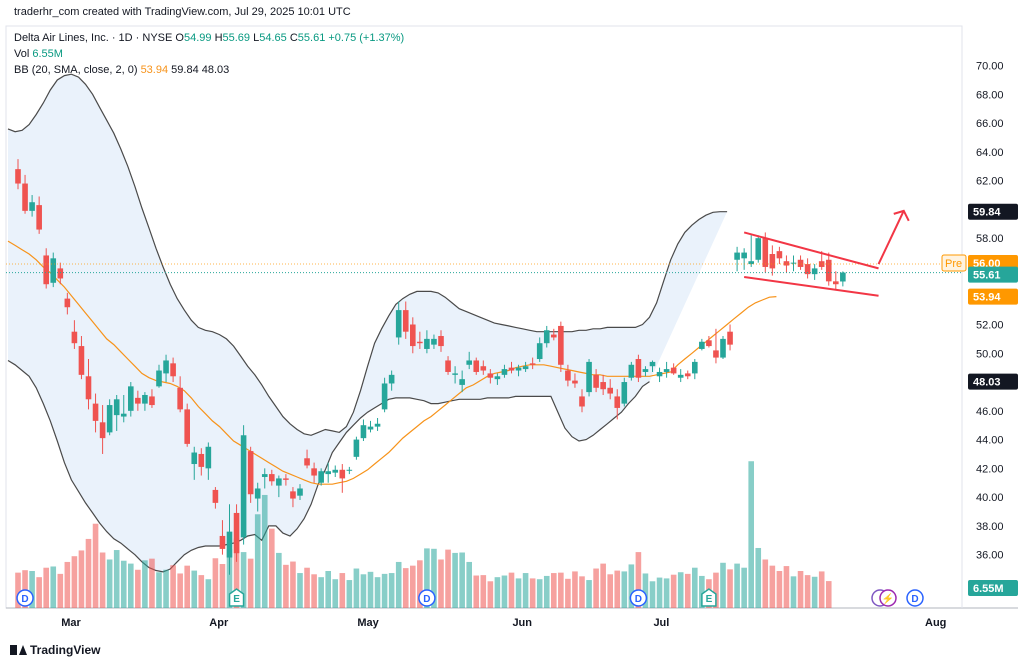  I want to click on tradingview-logo-icon, so click(18, 650).